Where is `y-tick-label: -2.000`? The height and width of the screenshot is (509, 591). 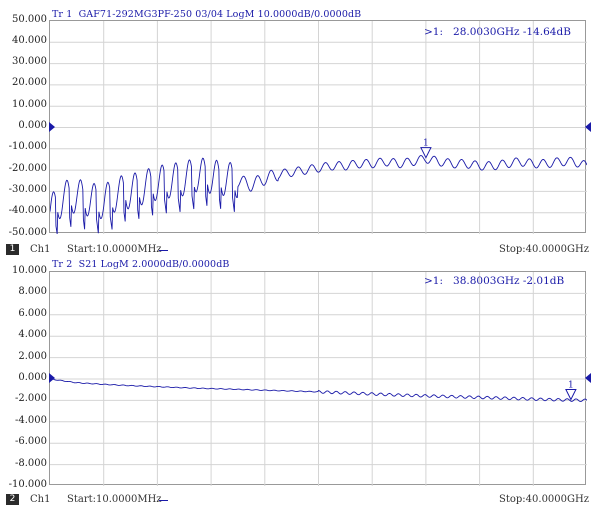 y-tick-label: -2.000 is located at coordinates (30, 398).